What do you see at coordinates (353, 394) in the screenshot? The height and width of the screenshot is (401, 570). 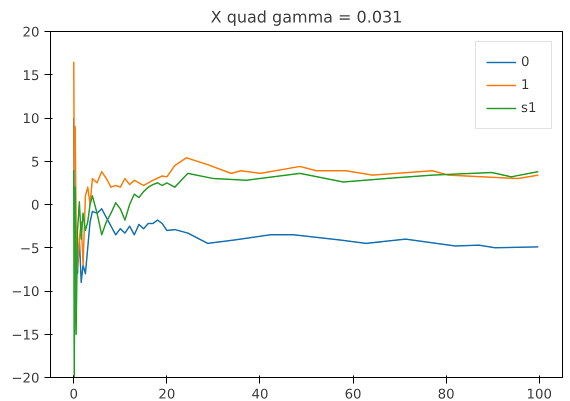 I see `x-tick-label: 60` at bounding box center [353, 394].